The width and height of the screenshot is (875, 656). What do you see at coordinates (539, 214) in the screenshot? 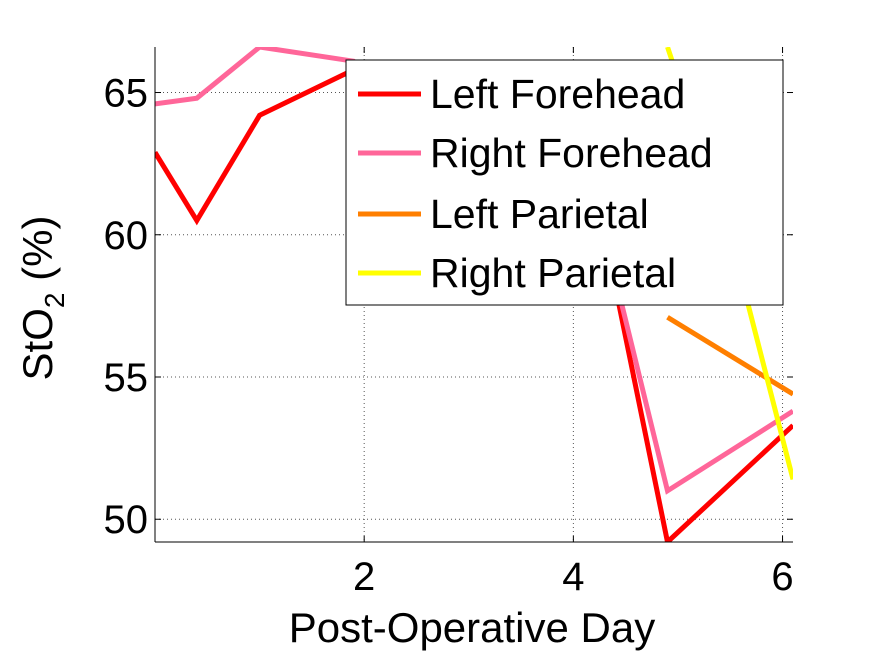
I see `legend-label-left-parietal: Left Parietal` at bounding box center [539, 214].